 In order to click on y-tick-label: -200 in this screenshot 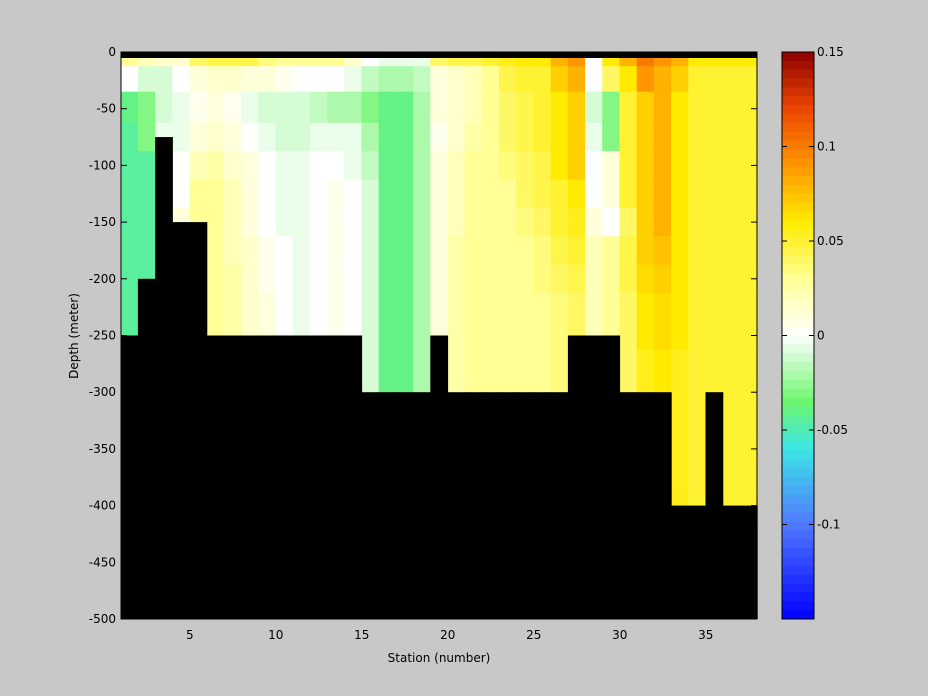, I will do `click(102, 279)`.